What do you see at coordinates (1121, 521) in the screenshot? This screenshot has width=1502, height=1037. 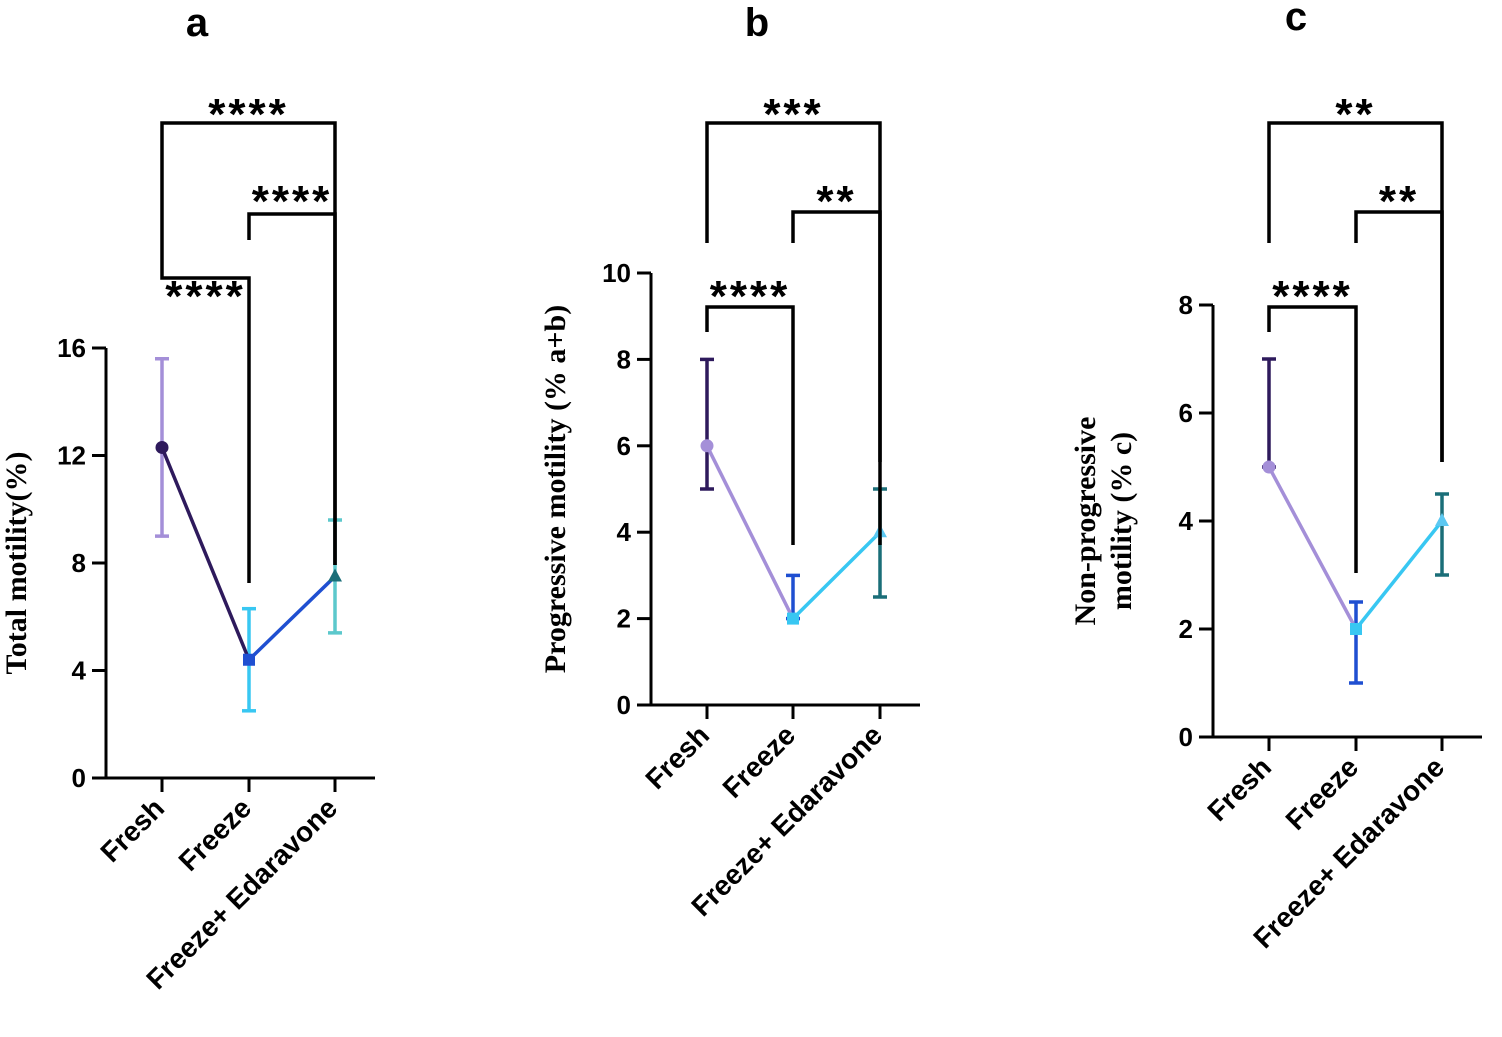 I see `y-axis-label: motility (% c)` at bounding box center [1121, 521].